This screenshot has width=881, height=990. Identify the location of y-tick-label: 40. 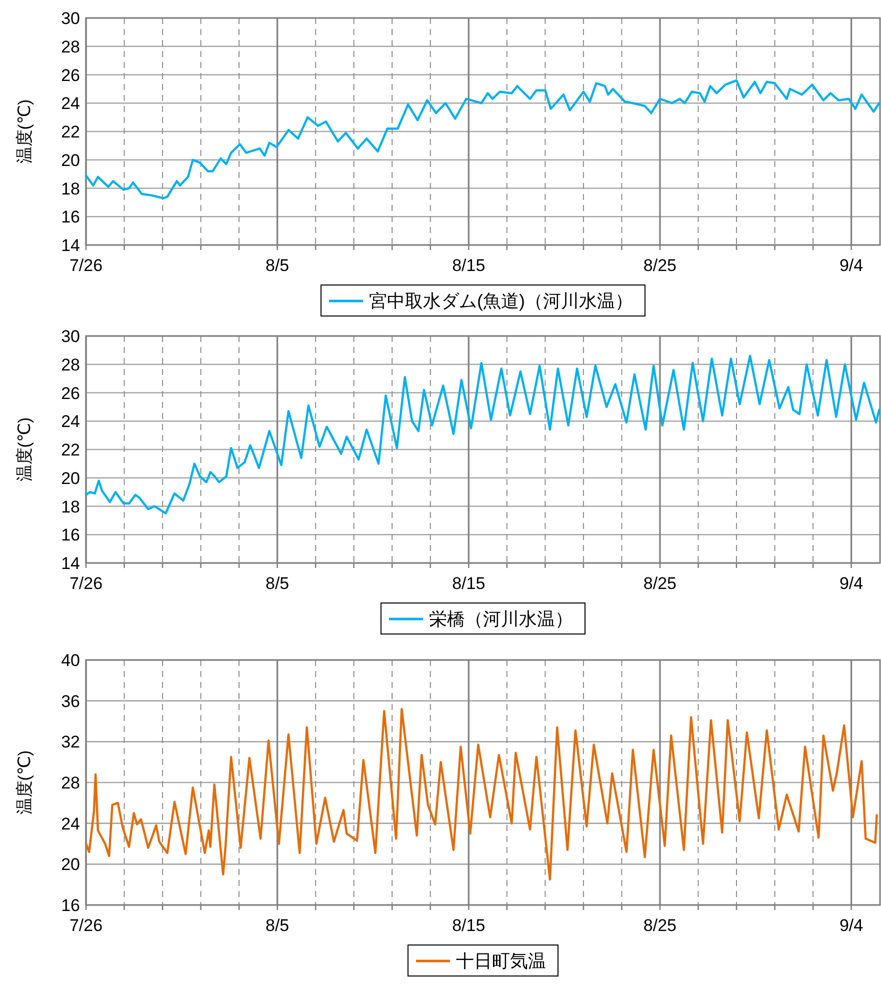
(70, 660).